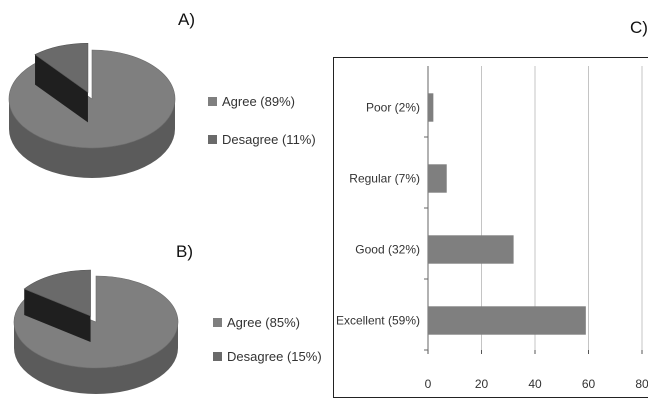 The image size is (648, 404). Describe the element at coordinates (184, 251) in the screenshot. I see `panel-label-b: B)` at that location.